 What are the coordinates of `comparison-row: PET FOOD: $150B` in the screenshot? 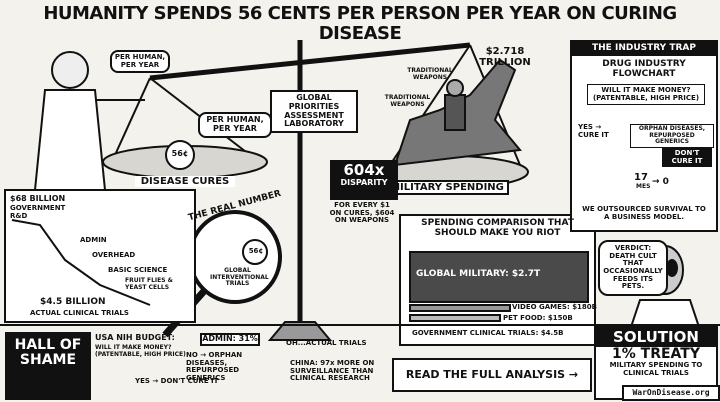 It's located at (538, 318).